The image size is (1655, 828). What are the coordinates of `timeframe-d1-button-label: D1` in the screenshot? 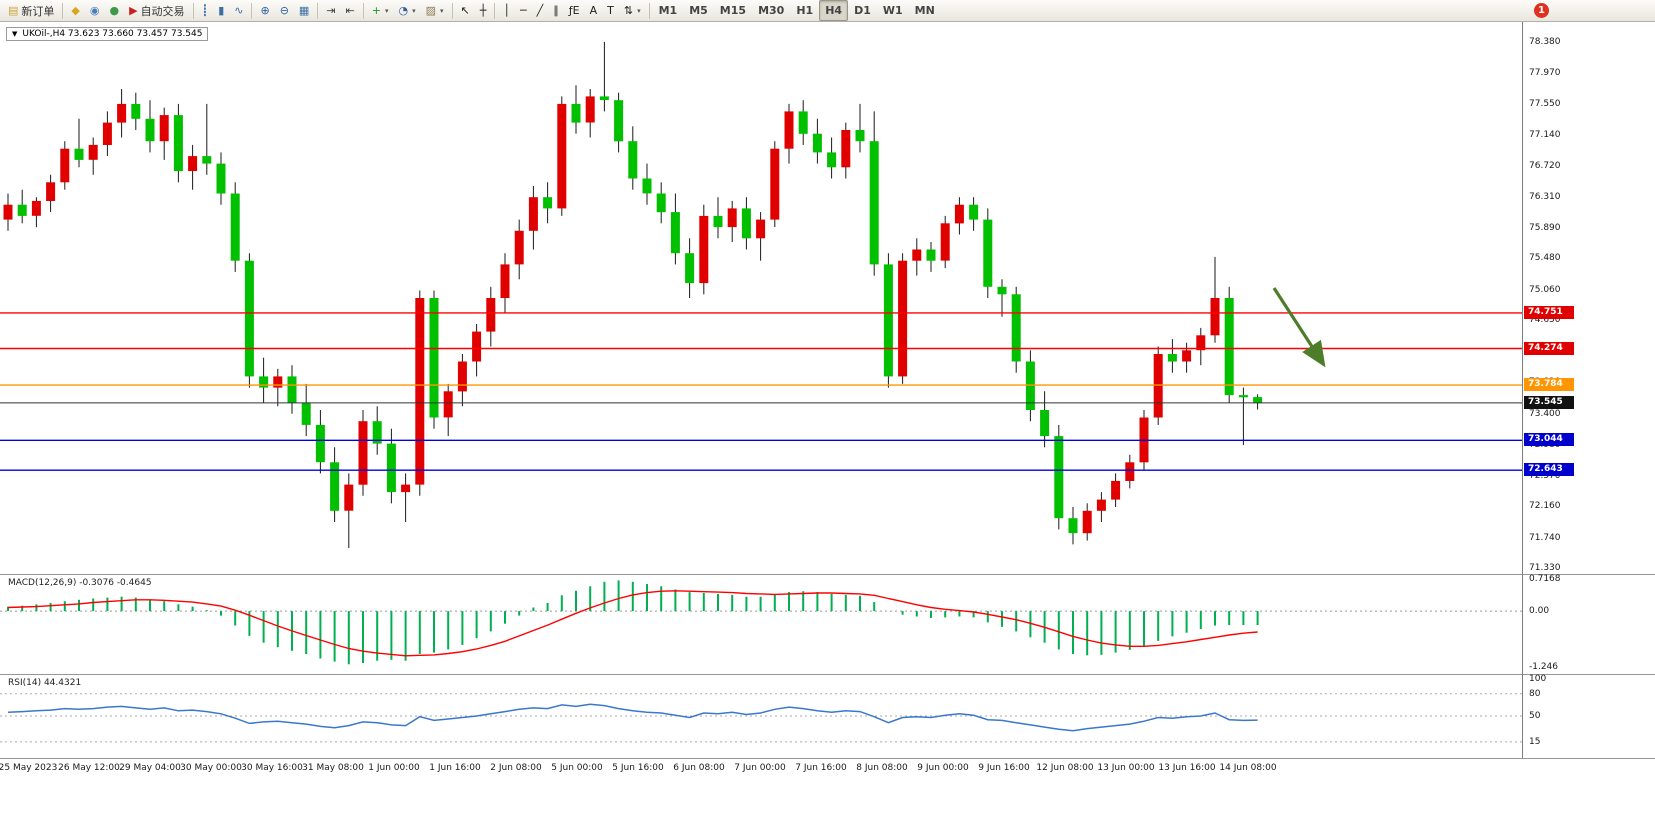 It's located at (862, 10).